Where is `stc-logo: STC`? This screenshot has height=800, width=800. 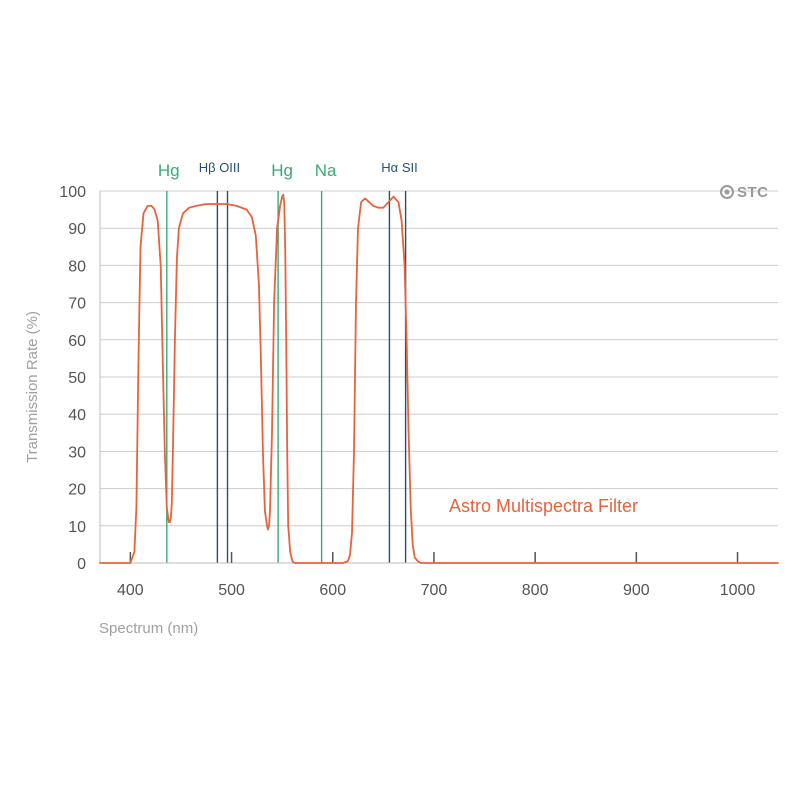
stc-logo: STC is located at coordinates (744, 192).